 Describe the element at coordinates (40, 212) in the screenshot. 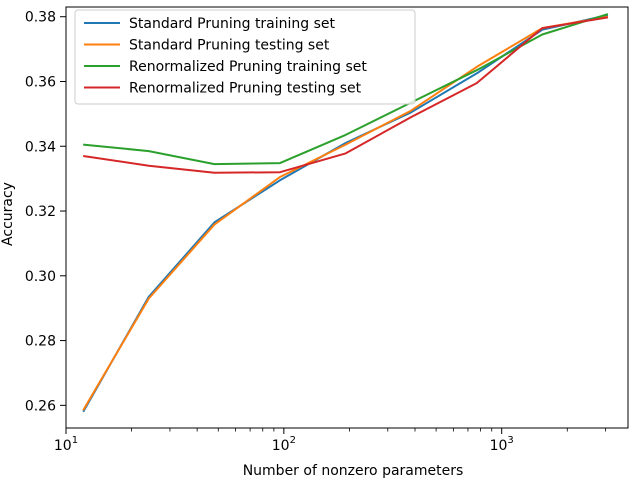

I see `y-tick-label: 0.32` at that location.